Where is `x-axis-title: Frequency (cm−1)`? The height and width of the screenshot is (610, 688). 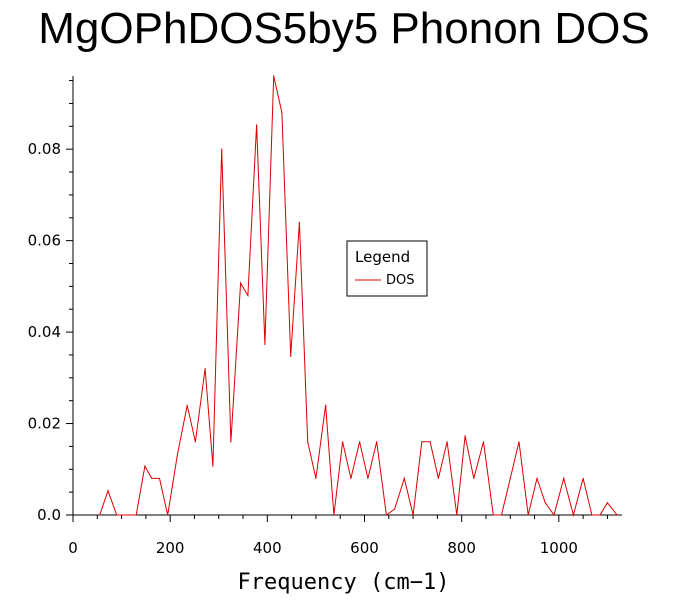 x-axis-title: Frequency (cm−1) is located at coordinates (344, 582).